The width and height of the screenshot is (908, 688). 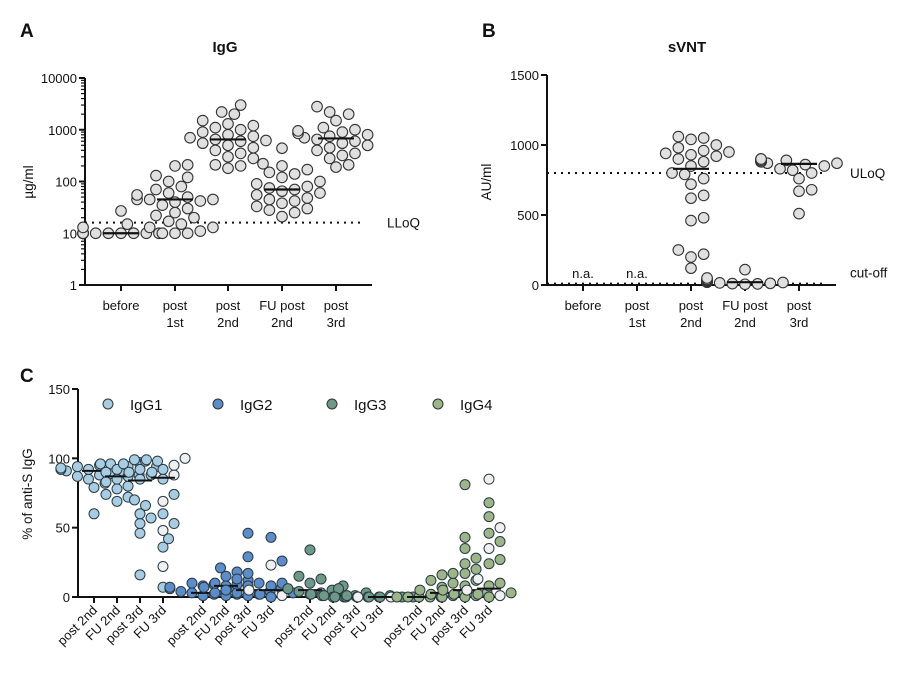 I want to click on x-tick-label: FU post, so click(x=745, y=305).